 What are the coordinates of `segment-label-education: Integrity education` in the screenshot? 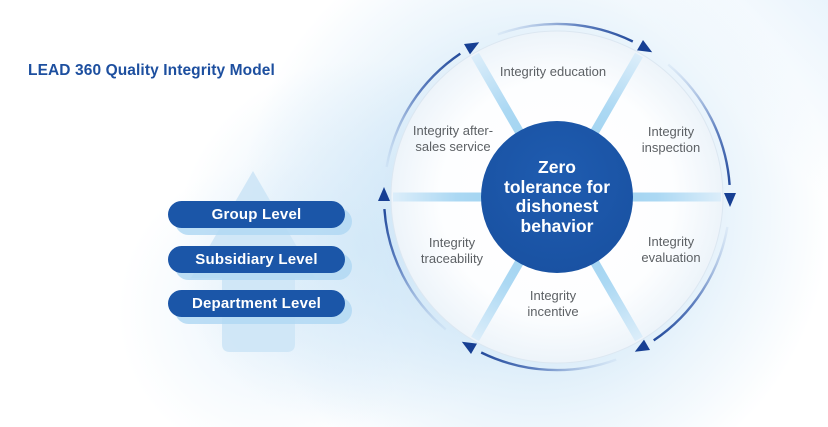 It's located at (553, 72).